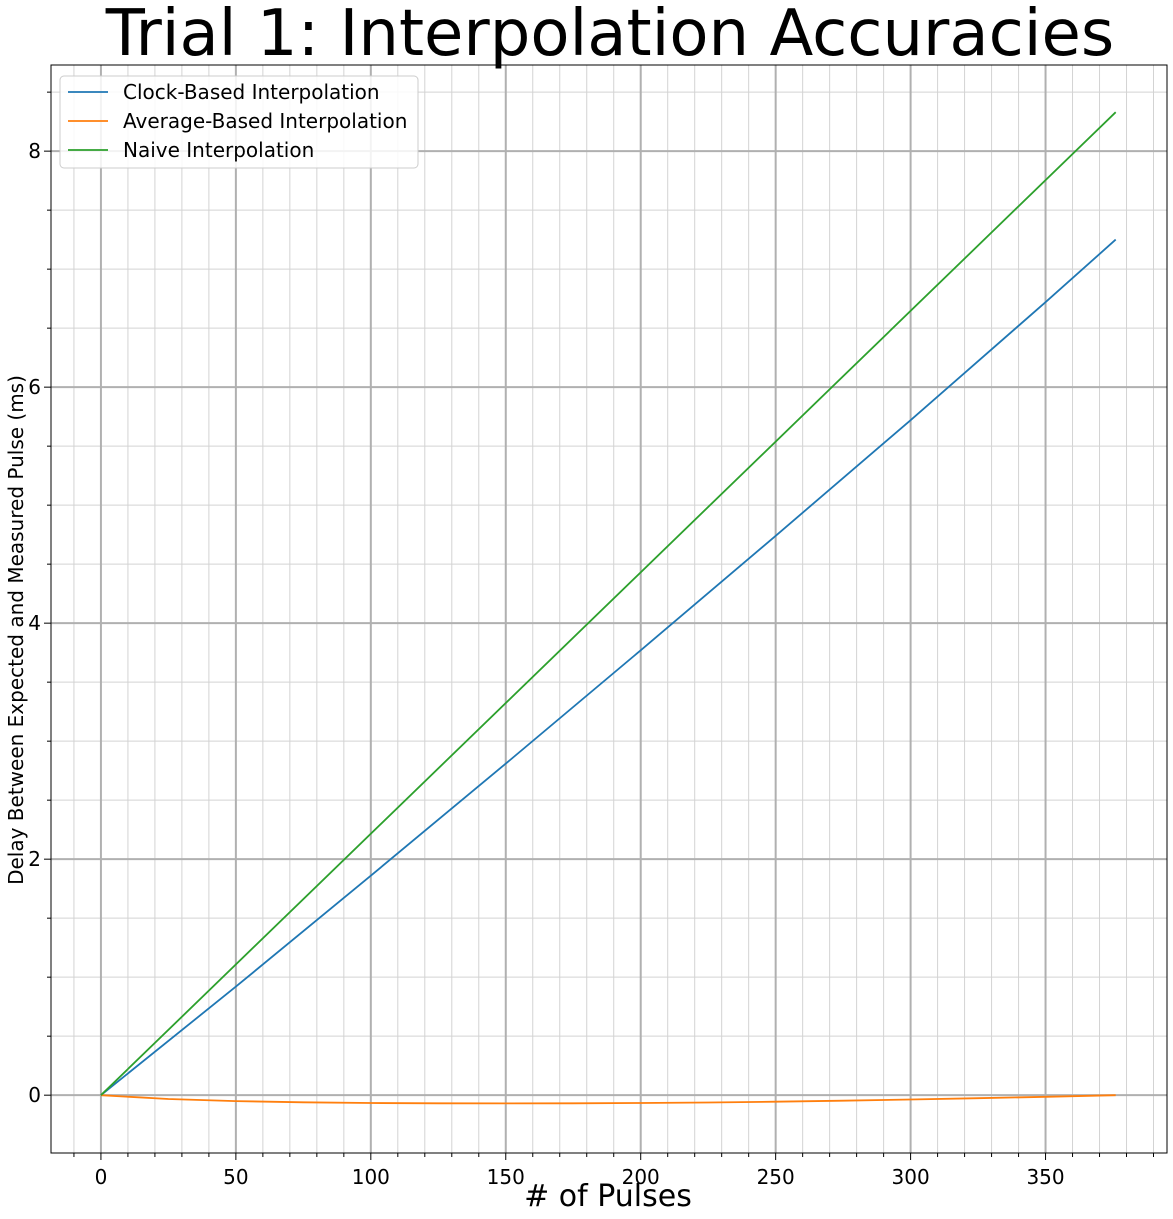 The image size is (1173, 1219). Describe the element at coordinates (251, 92) in the screenshot. I see `legend-label: Clock-Based Interpolation` at that location.